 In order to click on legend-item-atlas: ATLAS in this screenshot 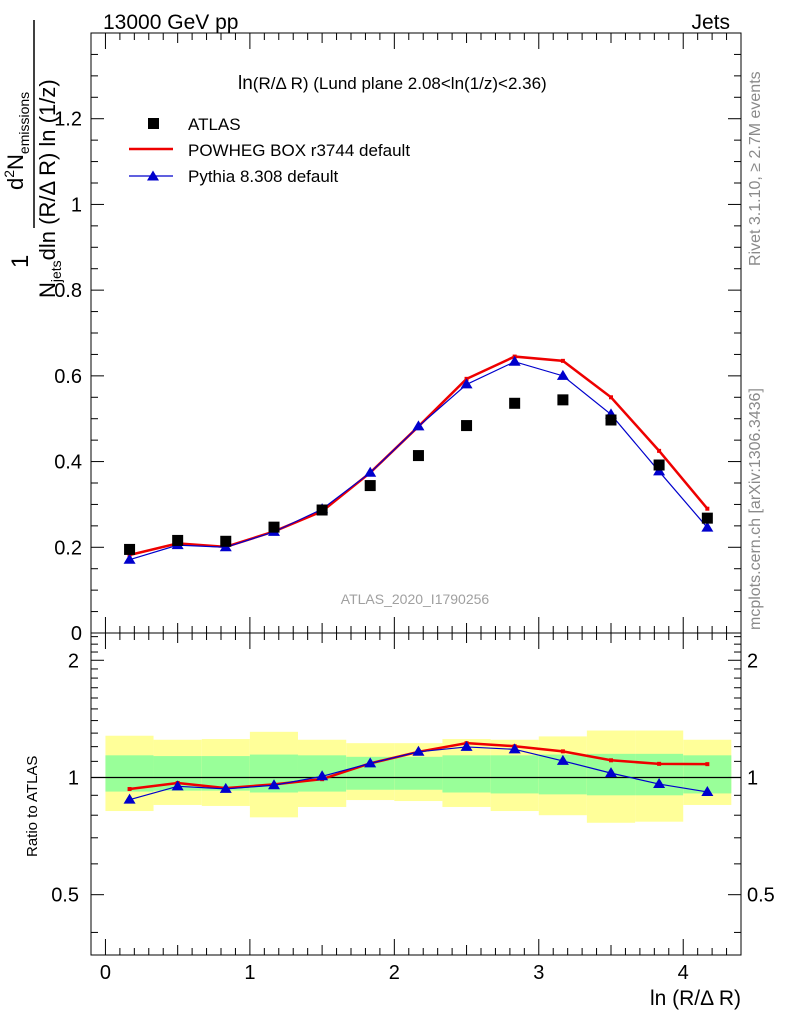, I will do `click(194, 124)`.